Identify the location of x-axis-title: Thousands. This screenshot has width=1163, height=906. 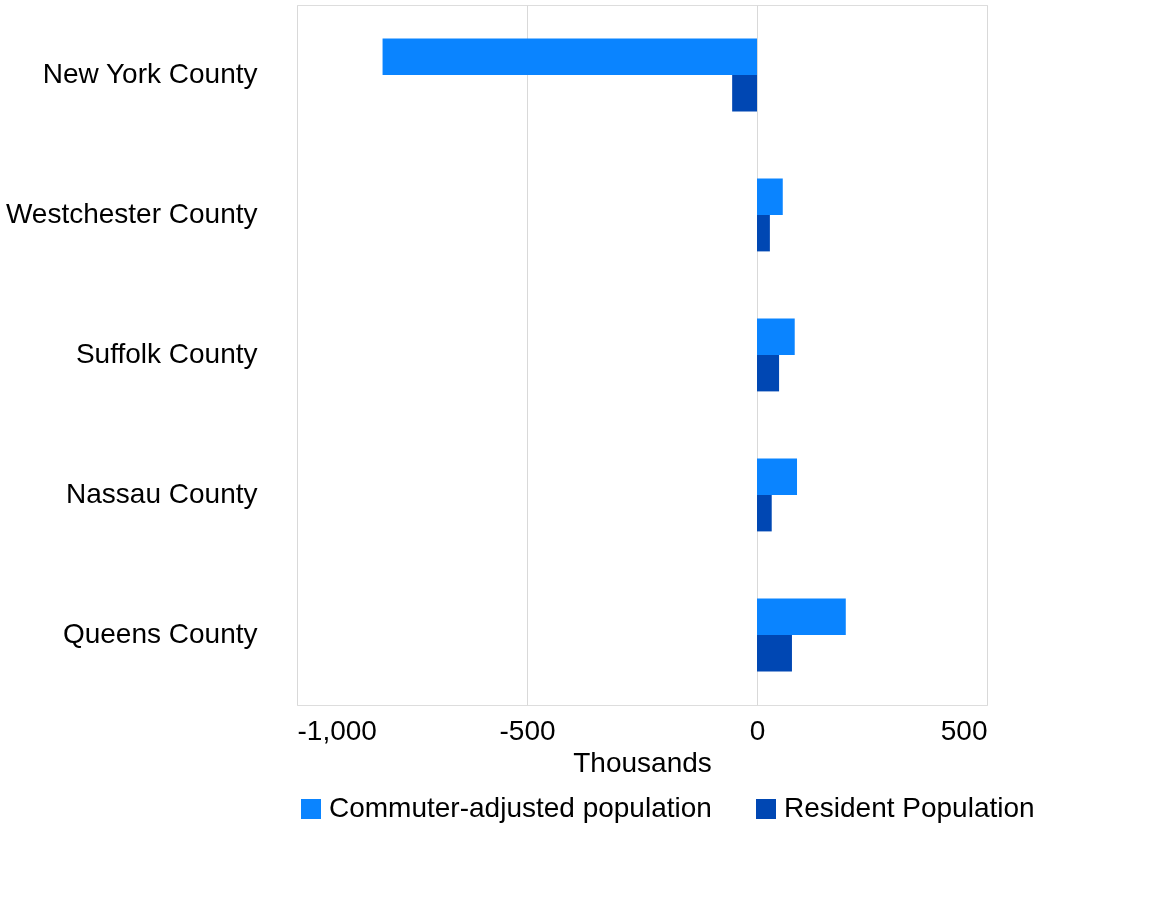
(642, 762).